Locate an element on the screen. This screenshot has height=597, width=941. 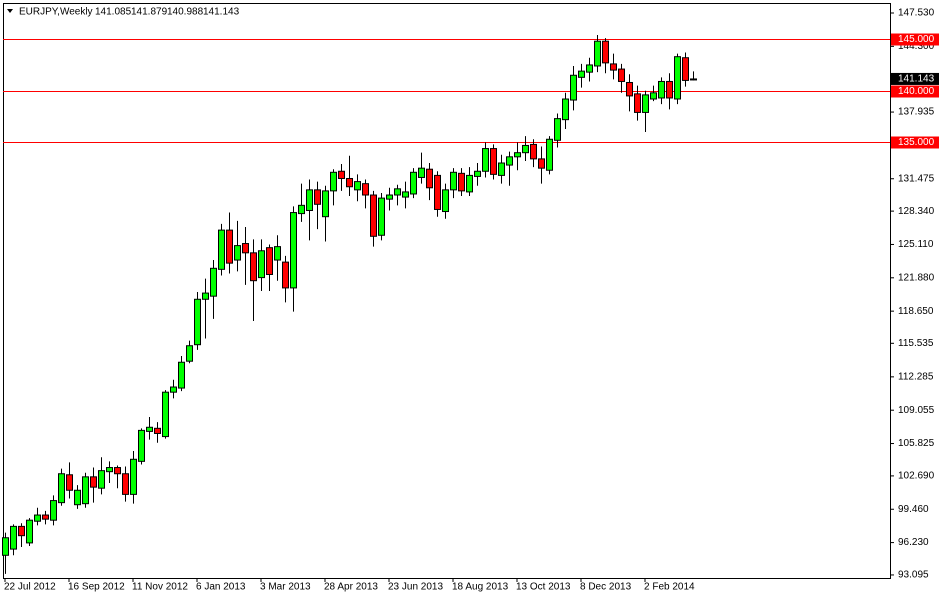
level-label: 145.000 is located at coordinates (916, 39).